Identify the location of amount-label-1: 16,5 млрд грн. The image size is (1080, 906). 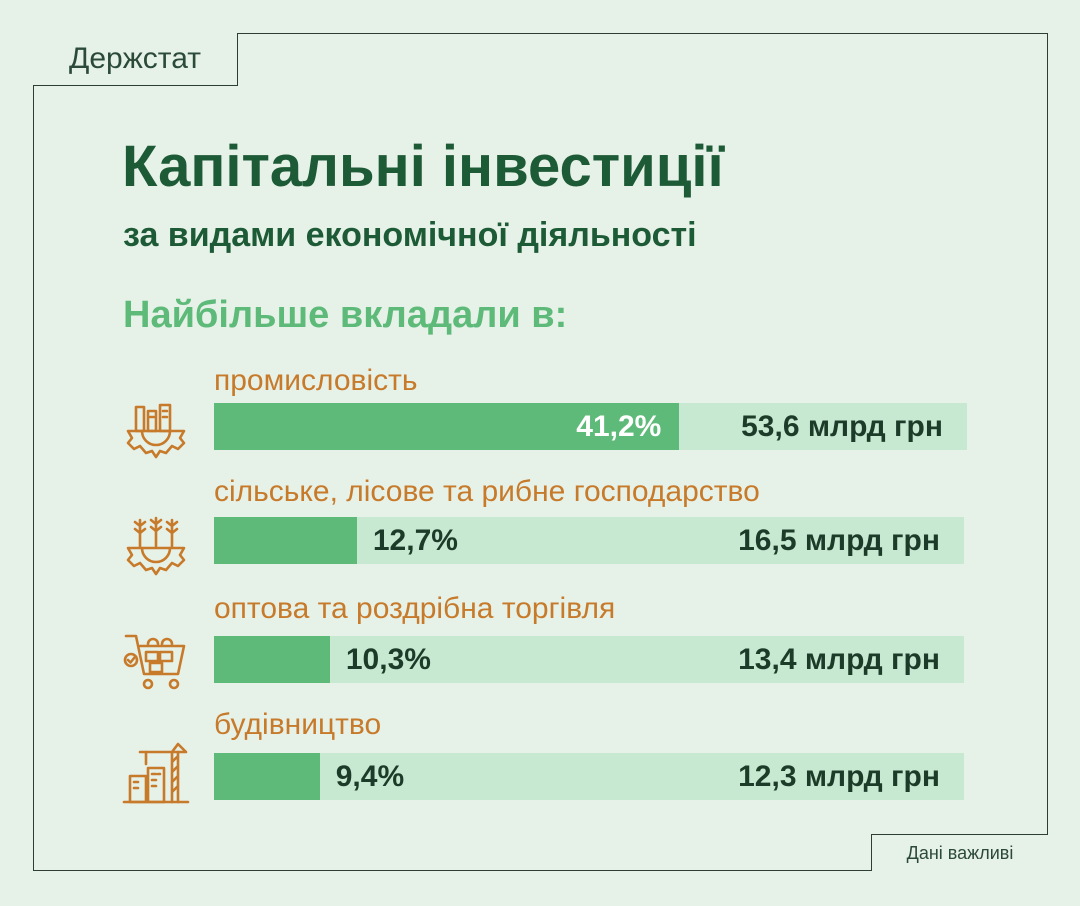
(839, 540).